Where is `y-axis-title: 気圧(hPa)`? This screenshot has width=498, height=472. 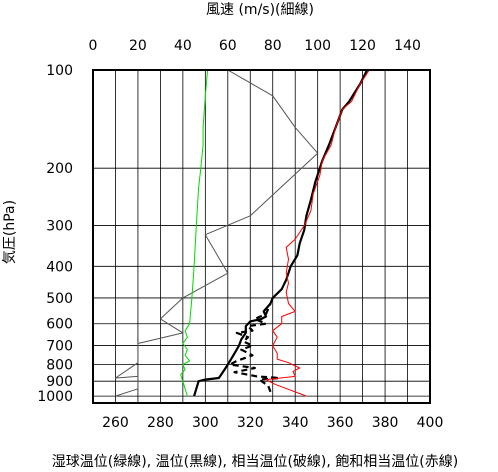 y-axis-title: 気圧(hPa) is located at coordinates (10, 232).